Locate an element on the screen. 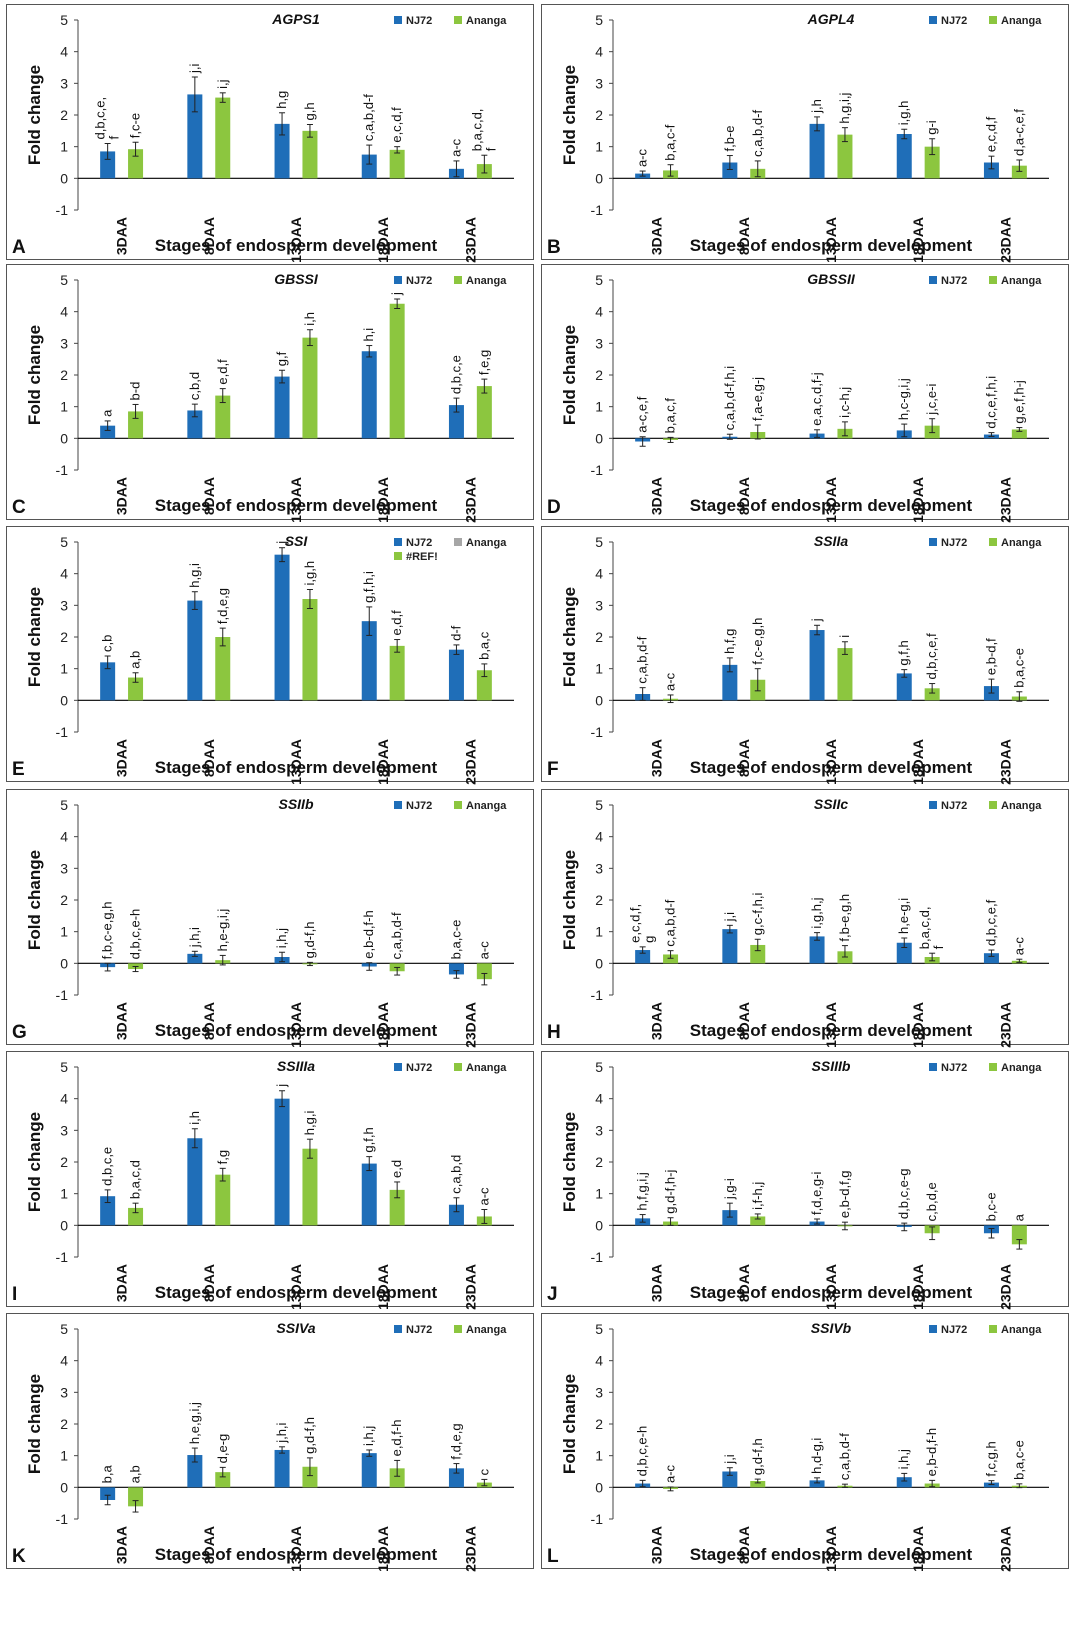 Image resolution: width=1073 pixels, height=1637 pixels. data-label: b,c-e is located at coordinates (990, 1206).